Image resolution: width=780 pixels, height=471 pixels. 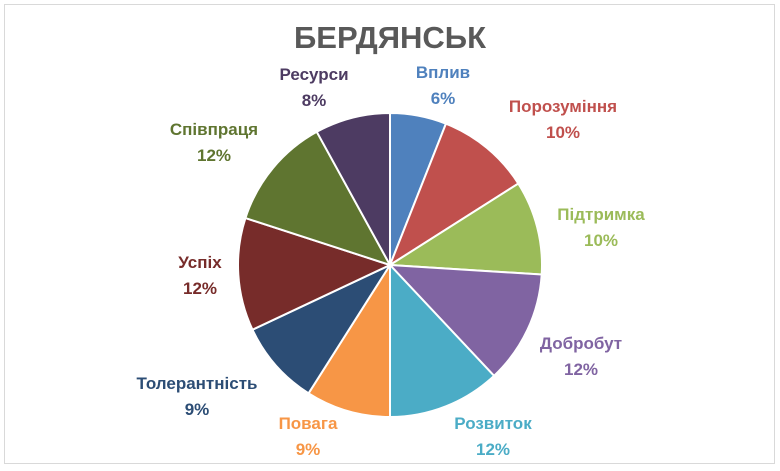 What do you see at coordinates (443, 72) in the screenshot?
I see `slice-label-1: Вплив` at bounding box center [443, 72].